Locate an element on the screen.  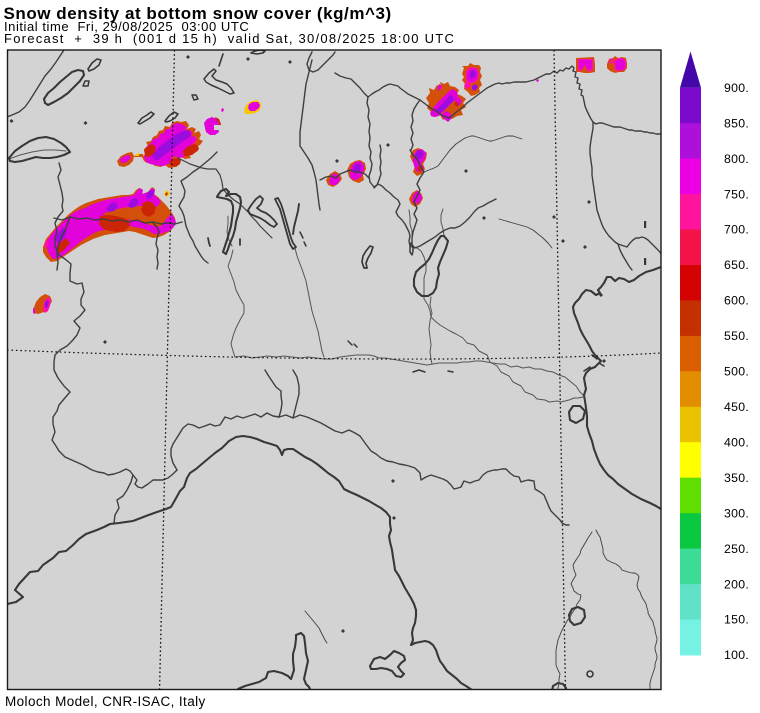
svg-text: 250. is located at coordinates (736, 549).